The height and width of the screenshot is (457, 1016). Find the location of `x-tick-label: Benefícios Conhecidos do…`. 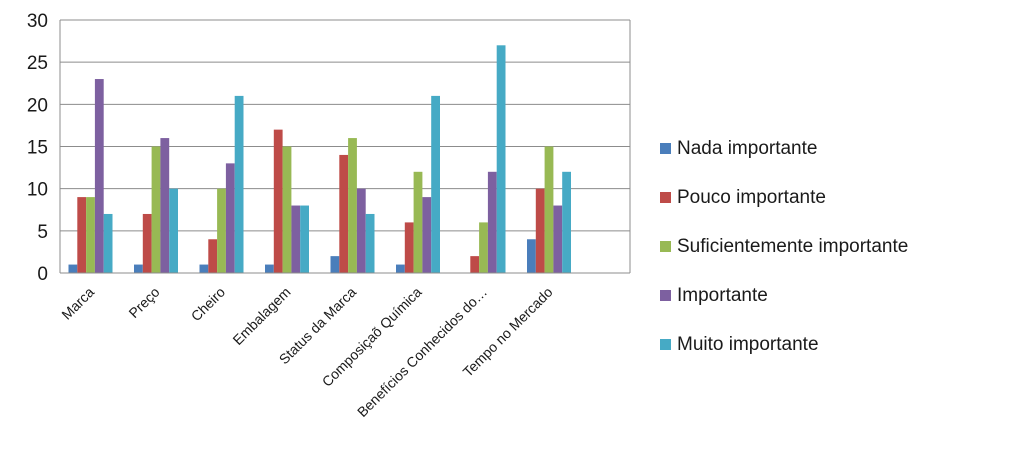

x-tick-label: Benefícios Conhecidos do… is located at coordinates (422, 352).